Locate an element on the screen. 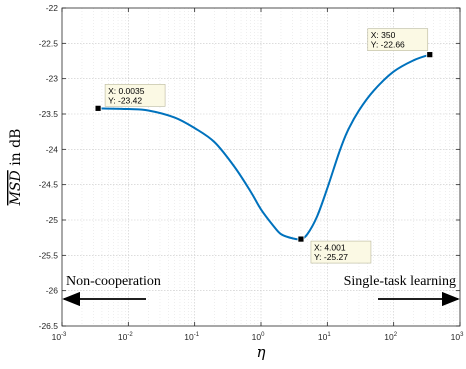 This screenshot has height=369, width=466. annotations: Non-cooperation Single-task learning is located at coordinates (261, 290).